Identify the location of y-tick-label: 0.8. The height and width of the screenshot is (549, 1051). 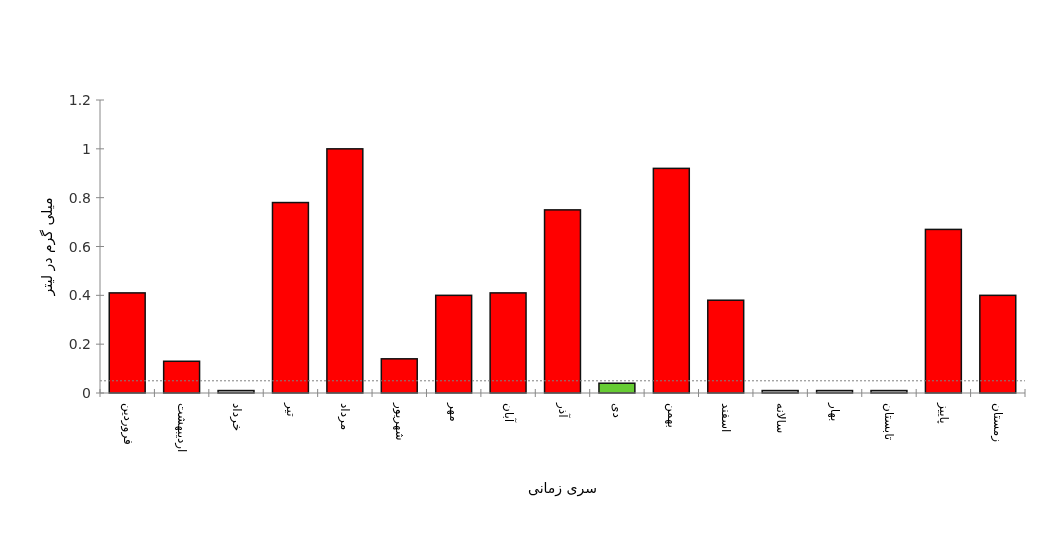
(79, 197).